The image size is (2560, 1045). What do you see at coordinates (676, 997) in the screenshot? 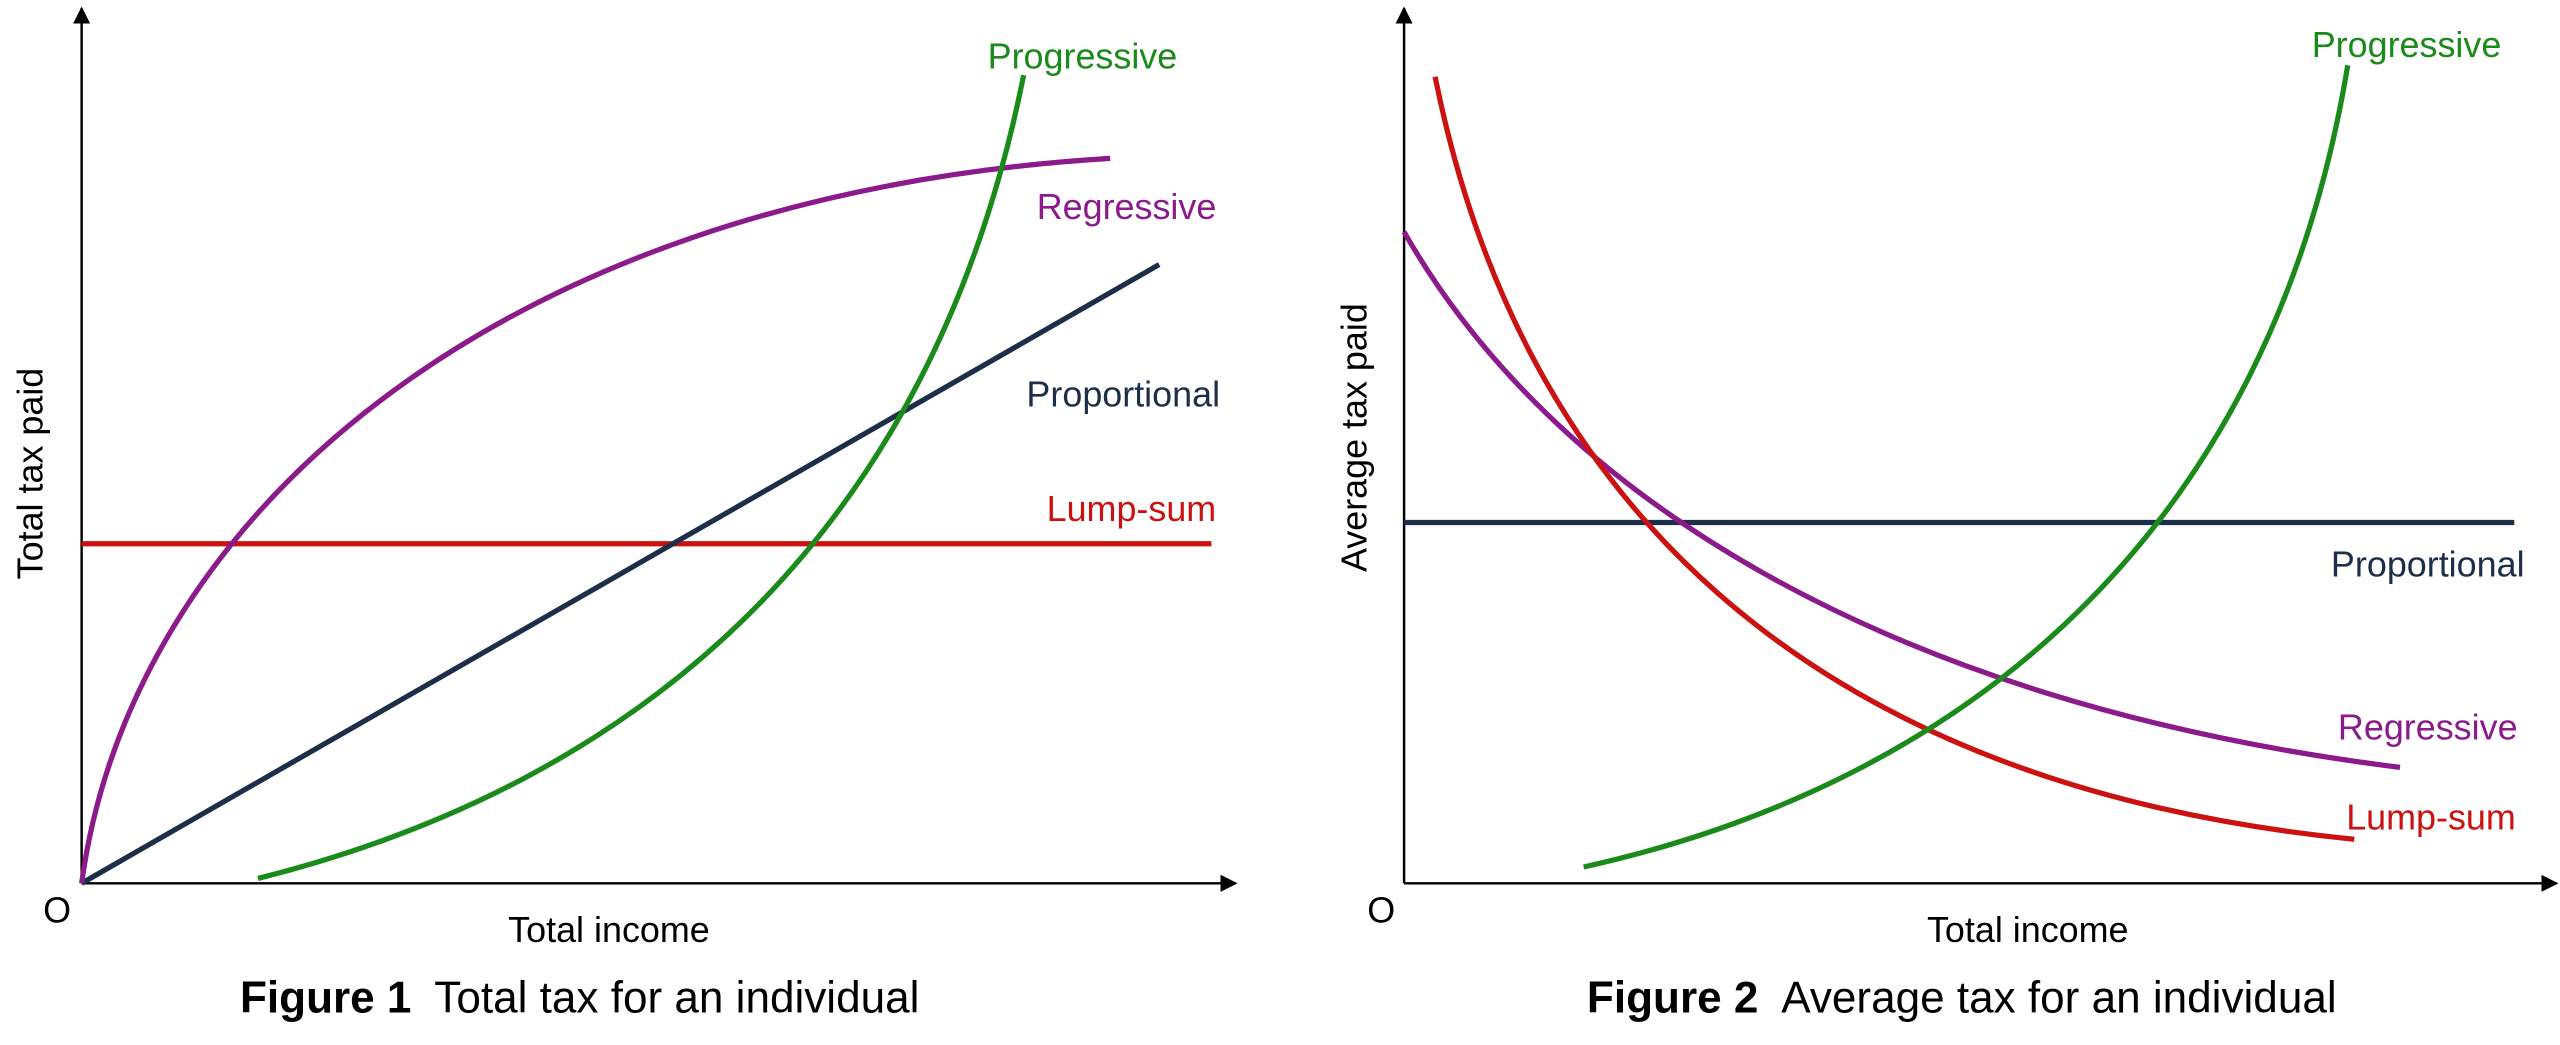
I see `caption-text: Total tax for an individual` at bounding box center [676, 997].